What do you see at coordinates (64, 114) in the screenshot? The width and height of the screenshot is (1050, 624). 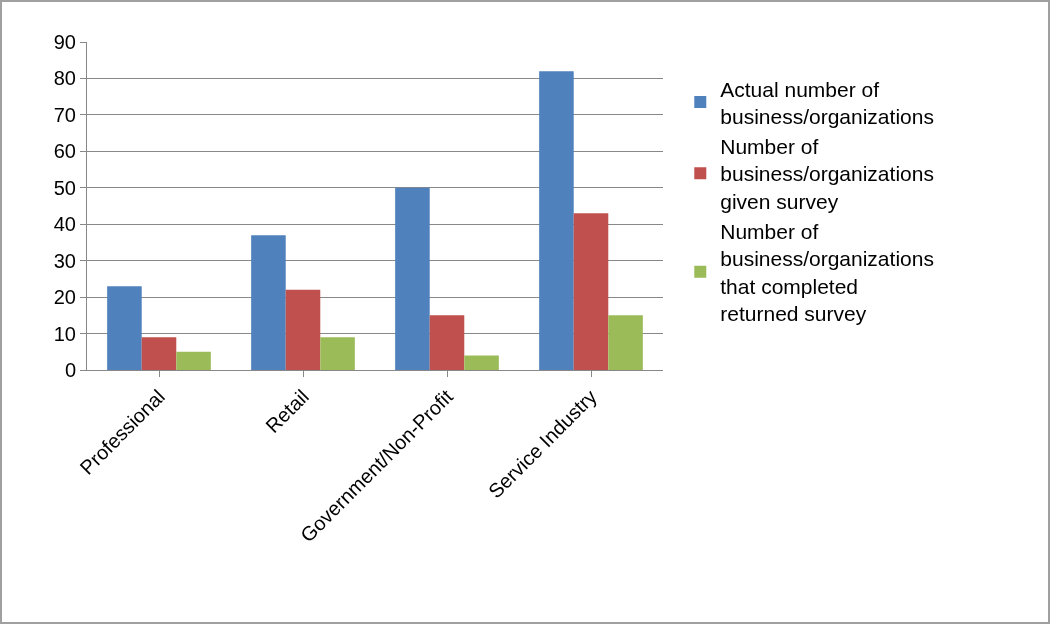 I see `y-tick-label: 70` at bounding box center [64, 114].